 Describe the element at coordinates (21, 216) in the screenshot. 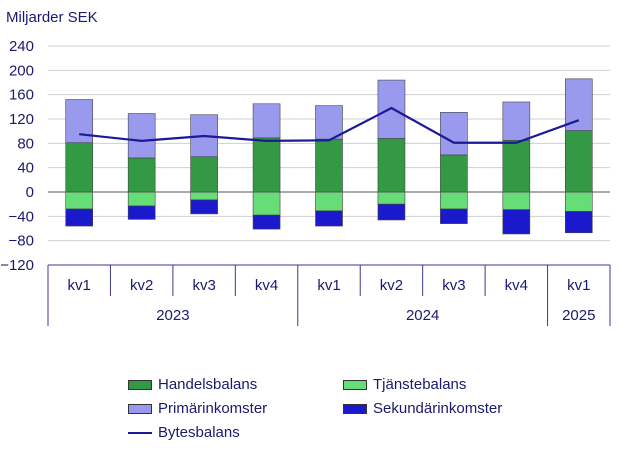

I see `y-tick-label: −40` at that location.